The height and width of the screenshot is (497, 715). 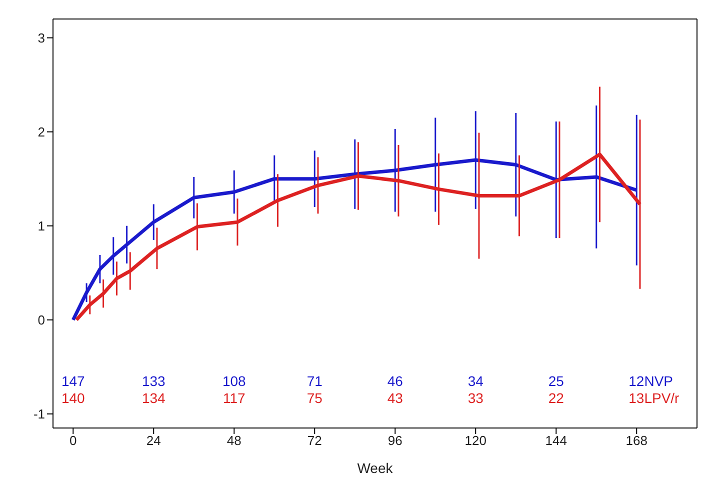 I want to click on annotation: 140, so click(x=73, y=398).